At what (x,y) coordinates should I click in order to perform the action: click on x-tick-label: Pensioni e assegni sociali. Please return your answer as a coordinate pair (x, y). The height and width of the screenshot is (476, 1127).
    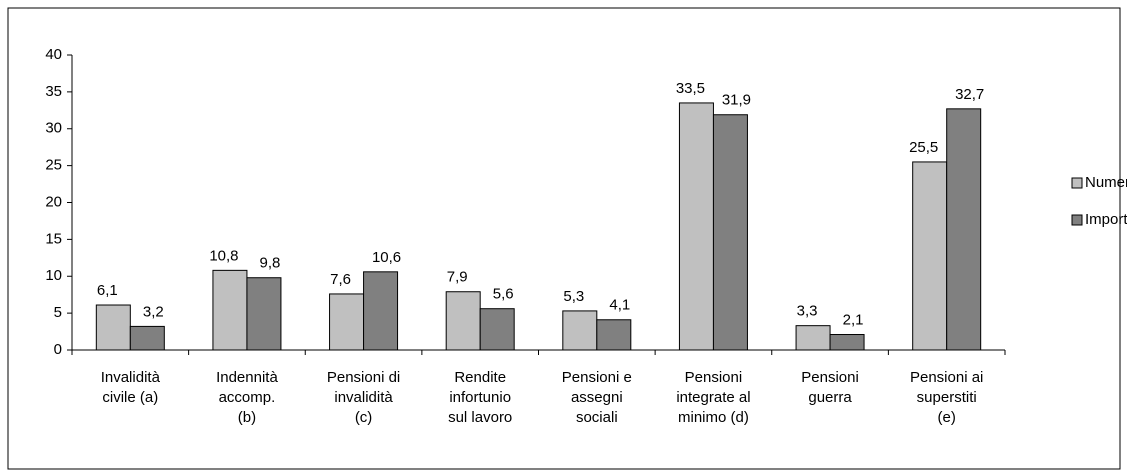
    Looking at the image, I should click on (596, 397).